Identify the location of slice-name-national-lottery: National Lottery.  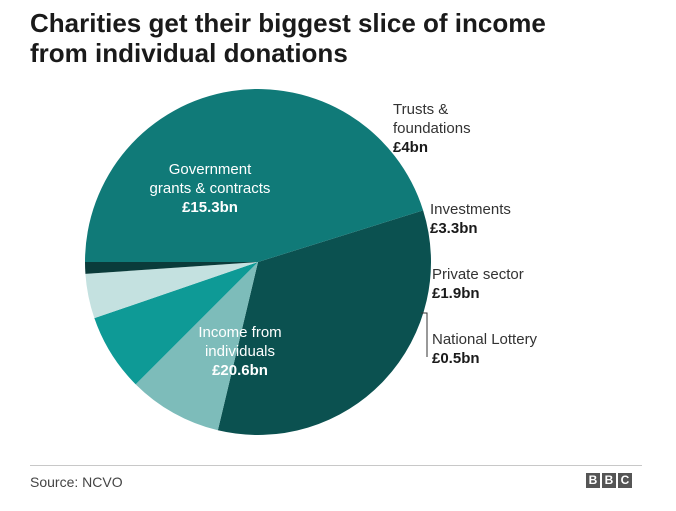
(485, 339).